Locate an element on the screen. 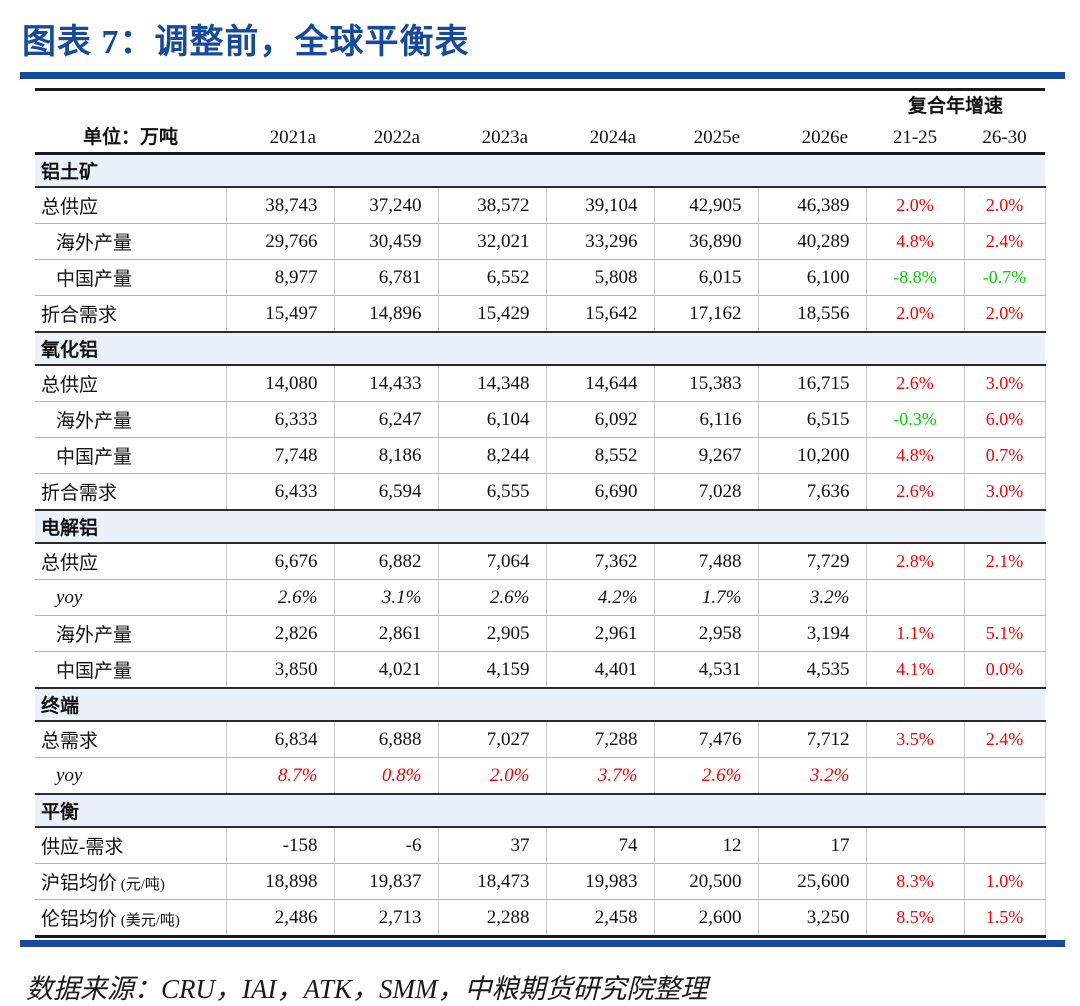 Image resolution: width=1080 pixels, height=1006 pixels. cagr-cell: 0.7% is located at coordinates (1004, 455).